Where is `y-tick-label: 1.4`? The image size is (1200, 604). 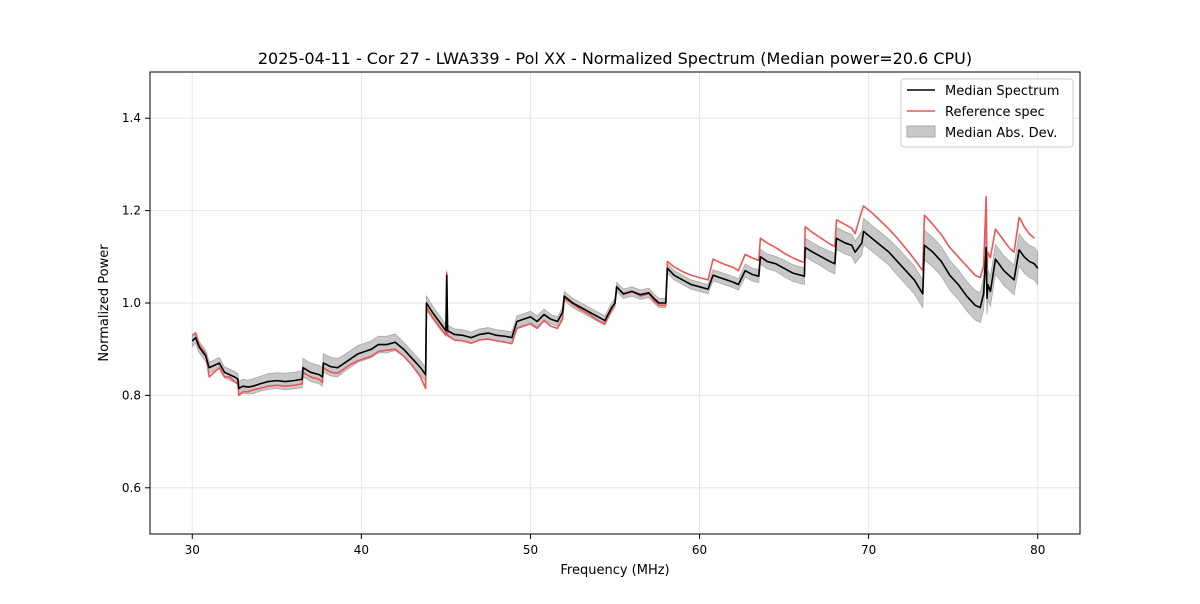 y-tick-label: 1.4 is located at coordinates (131, 118).